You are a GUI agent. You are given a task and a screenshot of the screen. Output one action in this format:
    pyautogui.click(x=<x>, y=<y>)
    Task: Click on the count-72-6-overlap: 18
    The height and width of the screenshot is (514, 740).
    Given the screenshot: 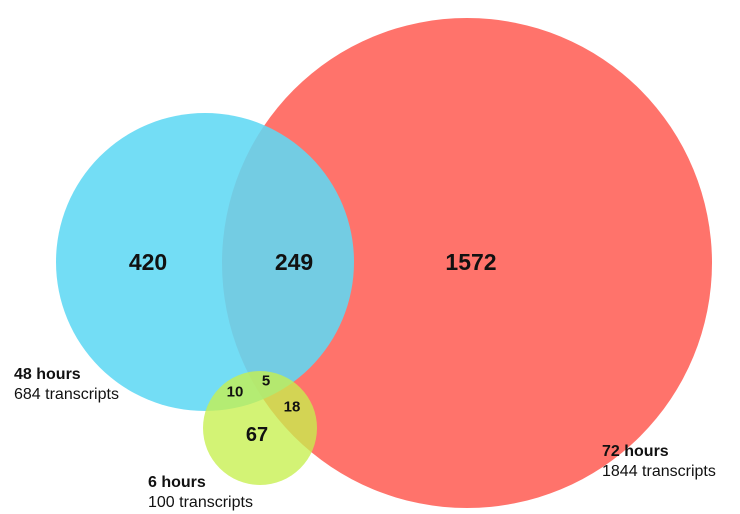 What is the action you would take?
    pyautogui.click(x=292, y=407)
    